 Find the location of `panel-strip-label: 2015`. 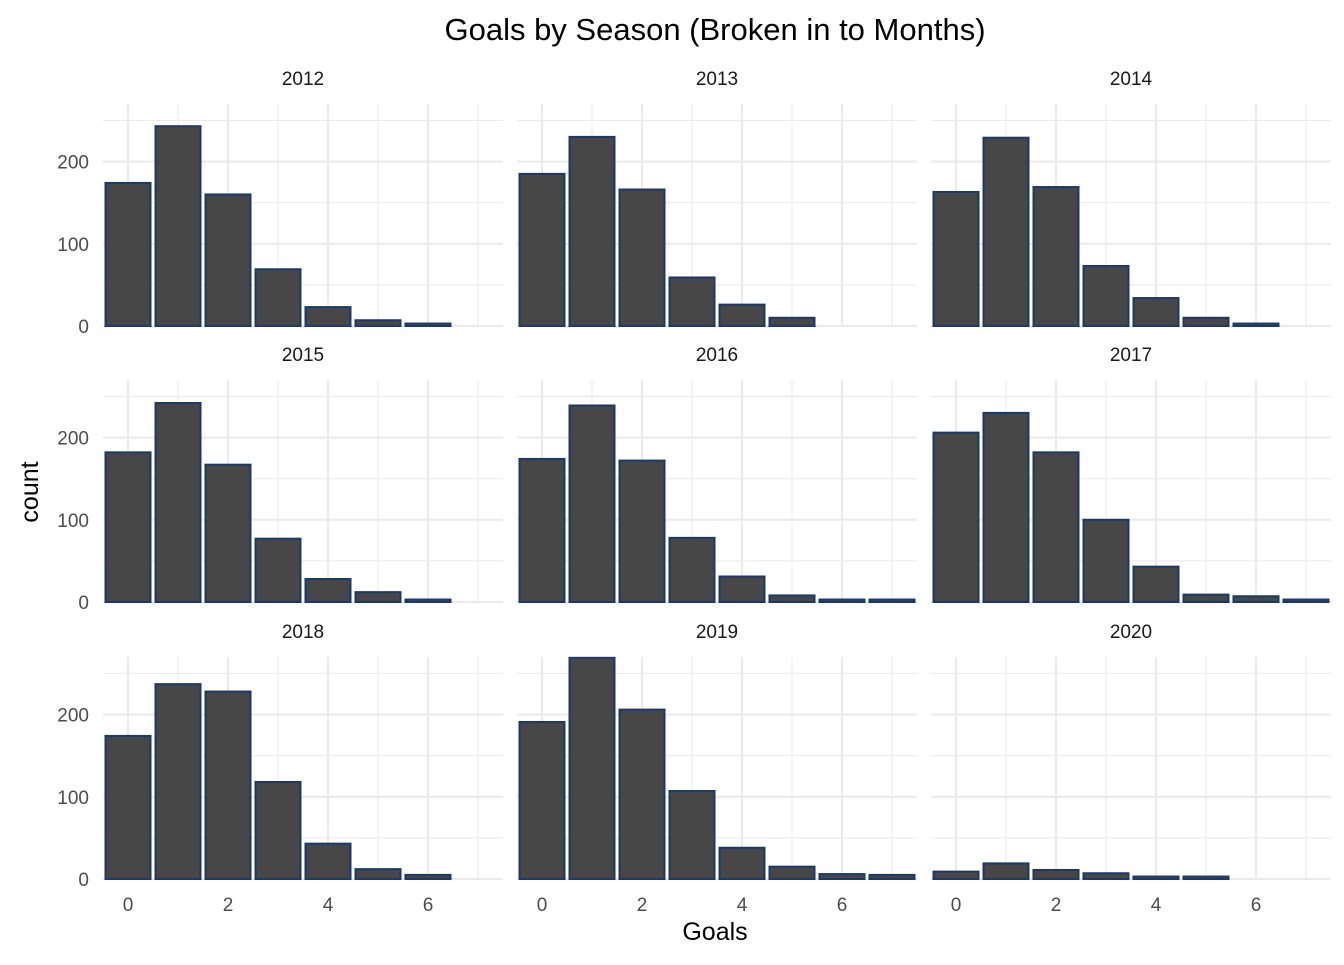

panel-strip-label: 2015 is located at coordinates (303, 355).